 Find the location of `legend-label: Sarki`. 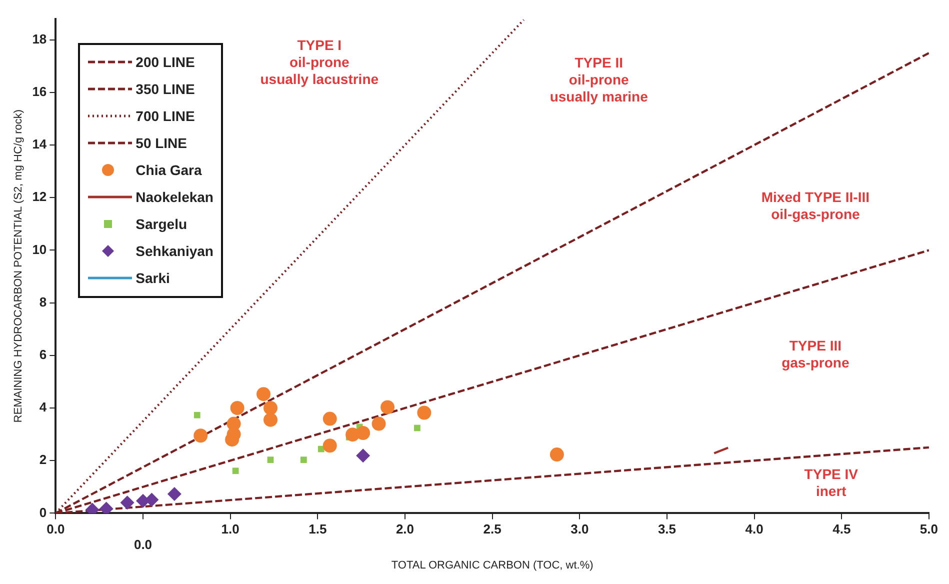

legend-label: Sarki is located at coordinates (153, 278).